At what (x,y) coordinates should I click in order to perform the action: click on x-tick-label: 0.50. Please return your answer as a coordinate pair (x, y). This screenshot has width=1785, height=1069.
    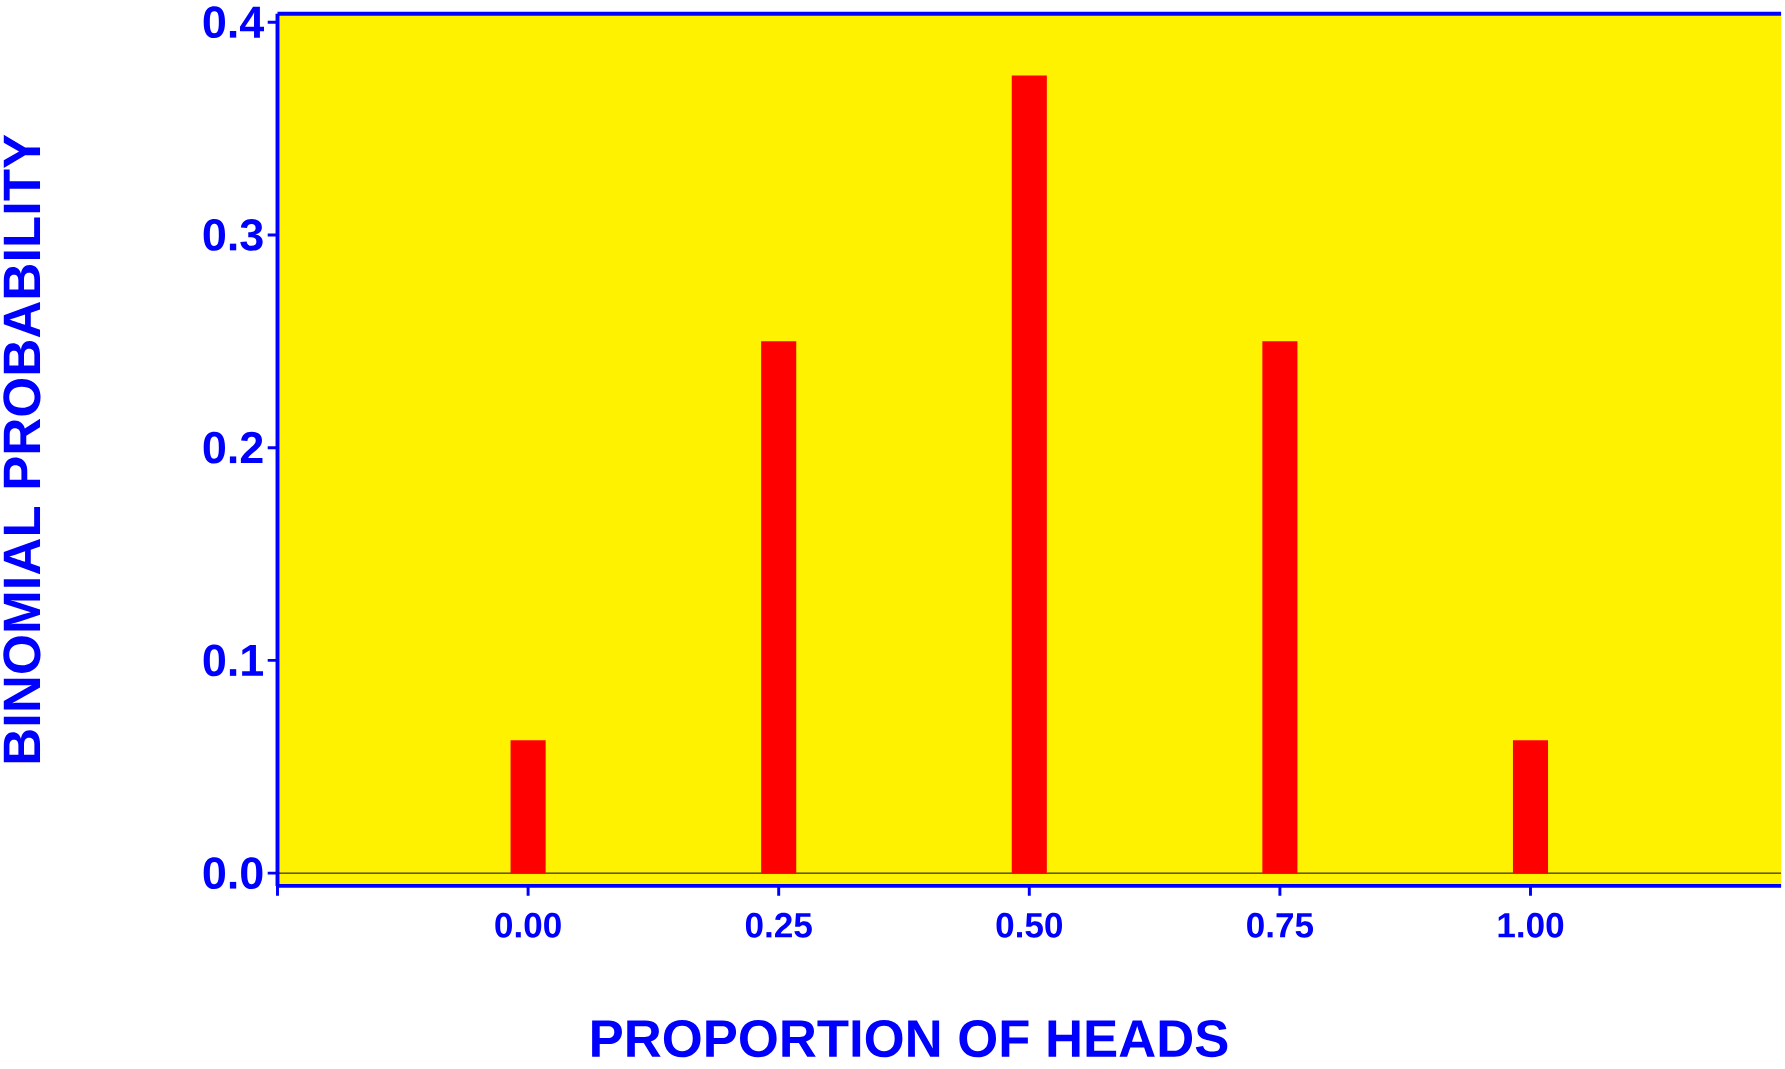
    Looking at the image, I should click on (1029, 925).